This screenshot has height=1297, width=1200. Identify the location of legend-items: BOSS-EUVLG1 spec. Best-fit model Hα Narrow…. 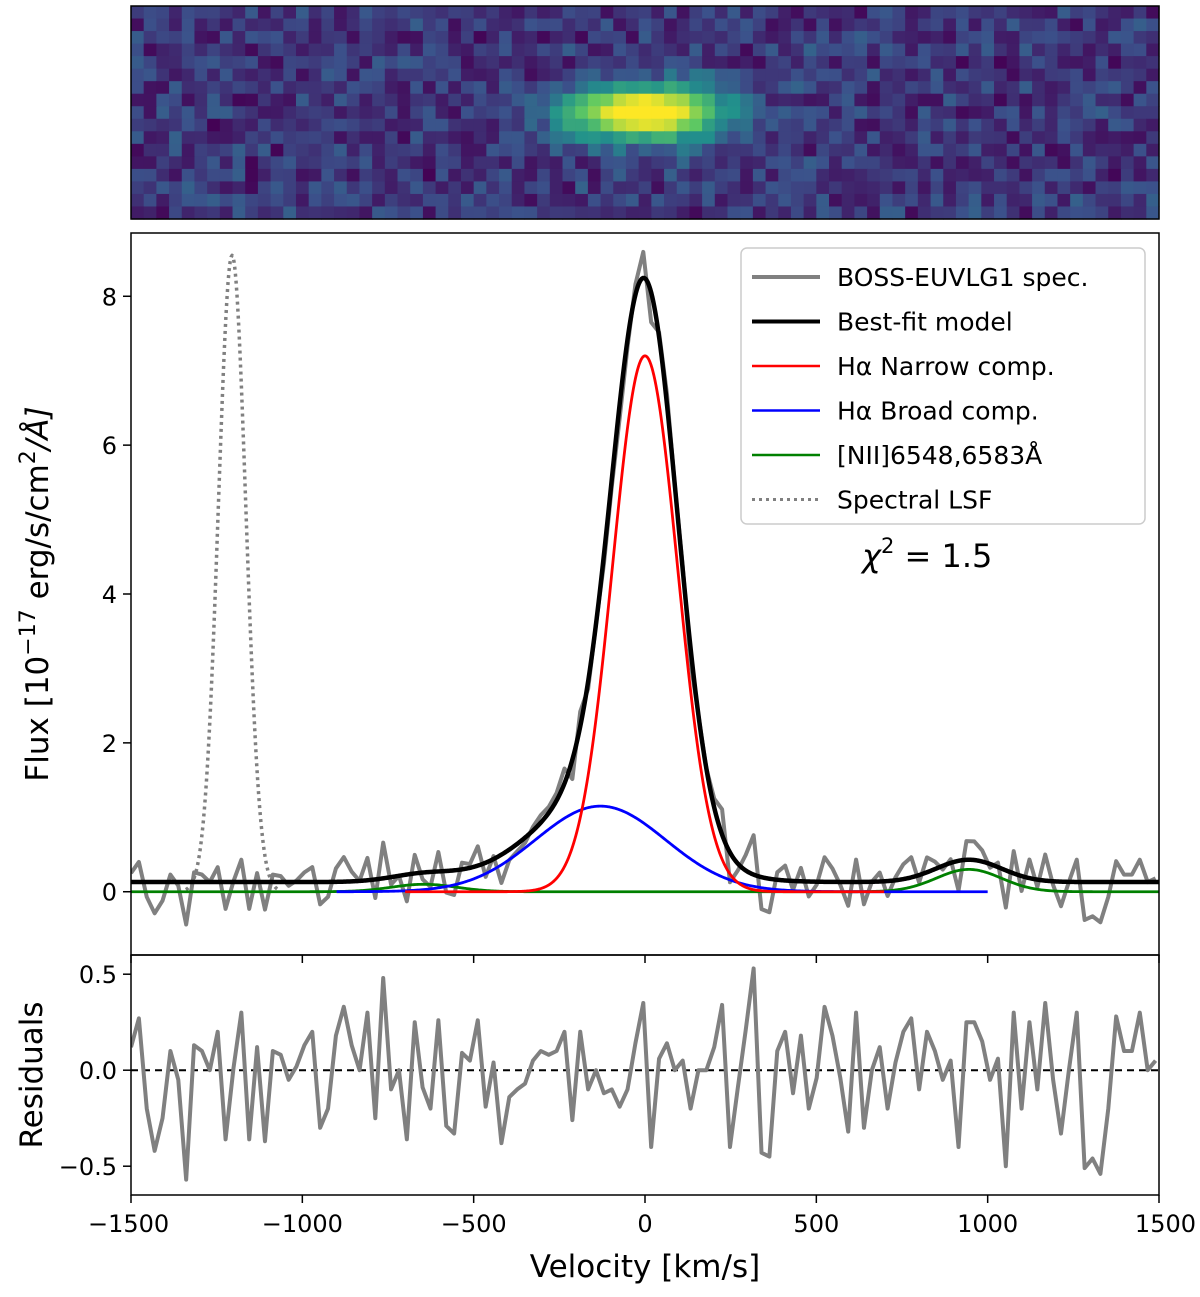
(920, 389).